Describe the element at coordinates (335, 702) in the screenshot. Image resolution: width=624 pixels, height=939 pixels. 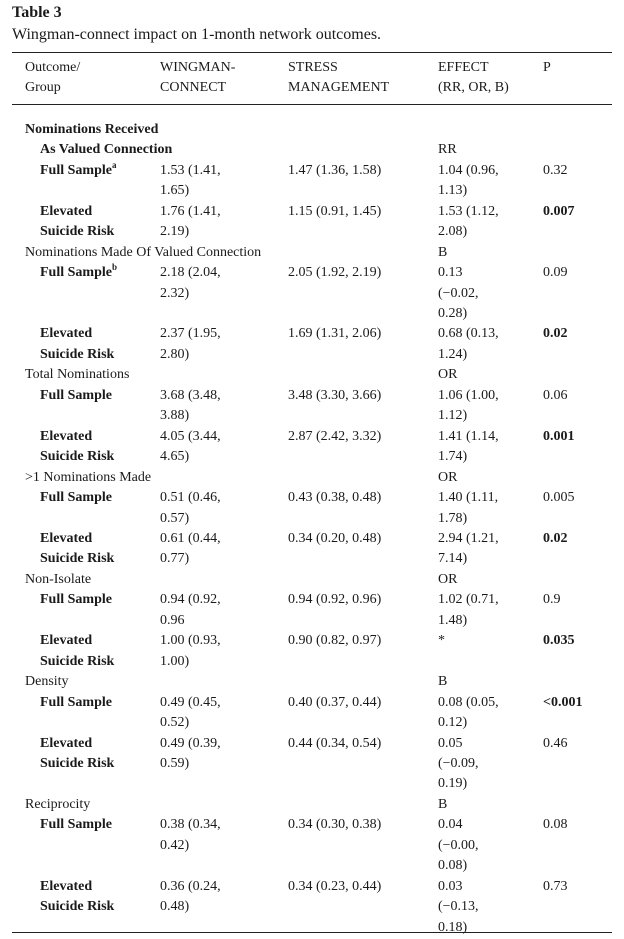
I see `stress-value: 0.40 (0.37, 0.44)` at that location.